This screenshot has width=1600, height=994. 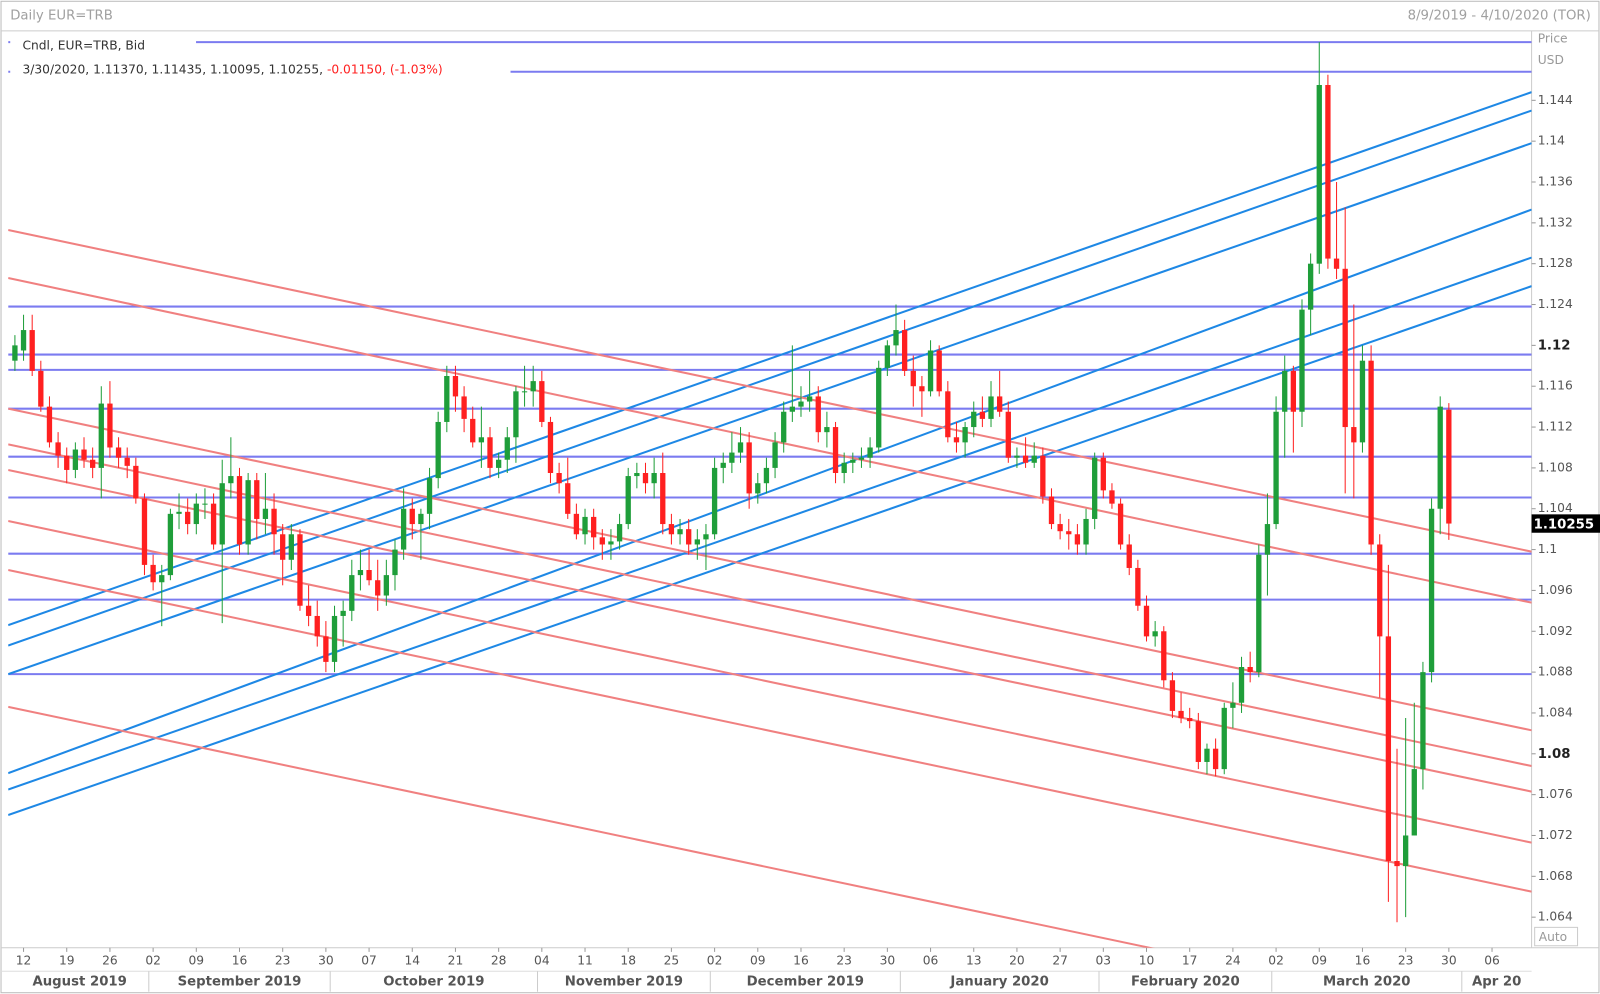 I want to click on y-tick-label: 1.144, so click(x=1555, y=100).